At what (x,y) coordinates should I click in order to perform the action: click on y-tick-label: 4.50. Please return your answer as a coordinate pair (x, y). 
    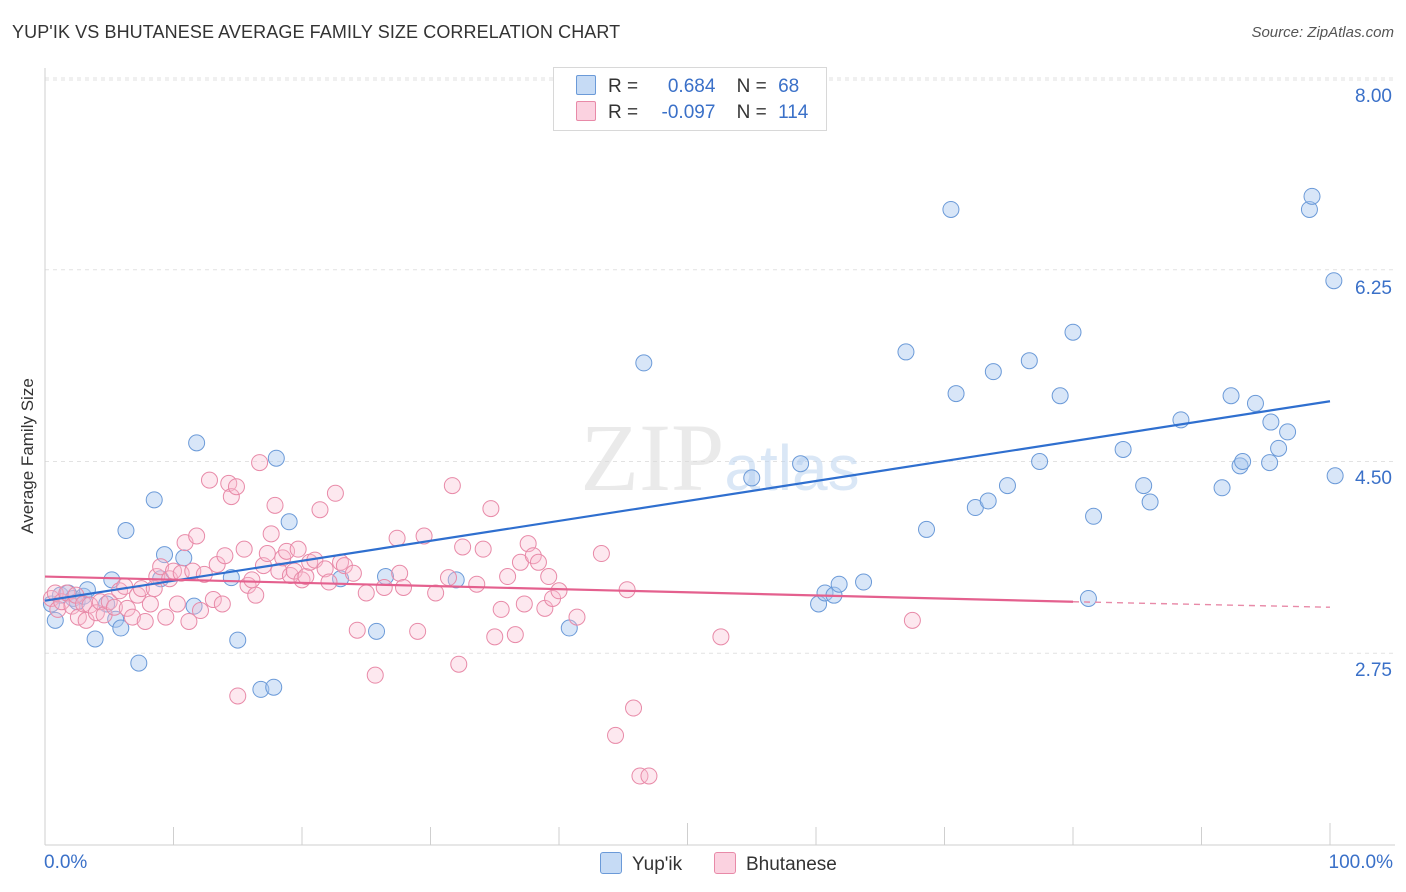
    Looking at the image, I should click on (1373, 478).